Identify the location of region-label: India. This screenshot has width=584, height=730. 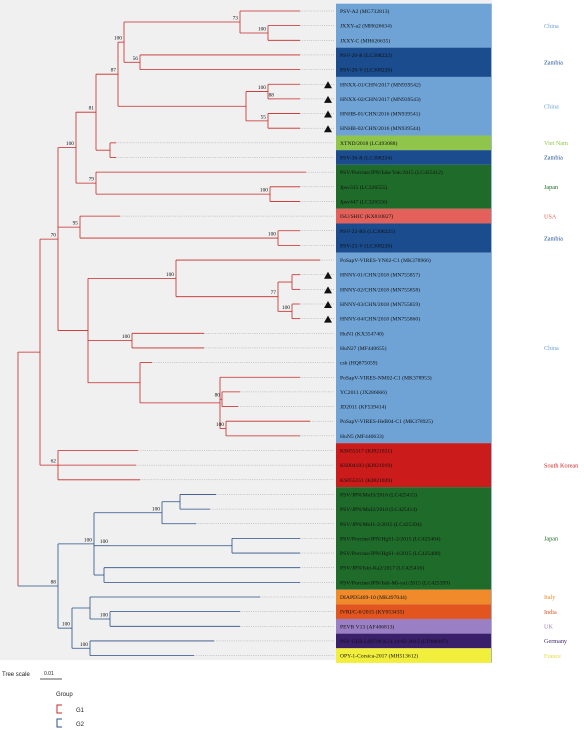
(550, 612).